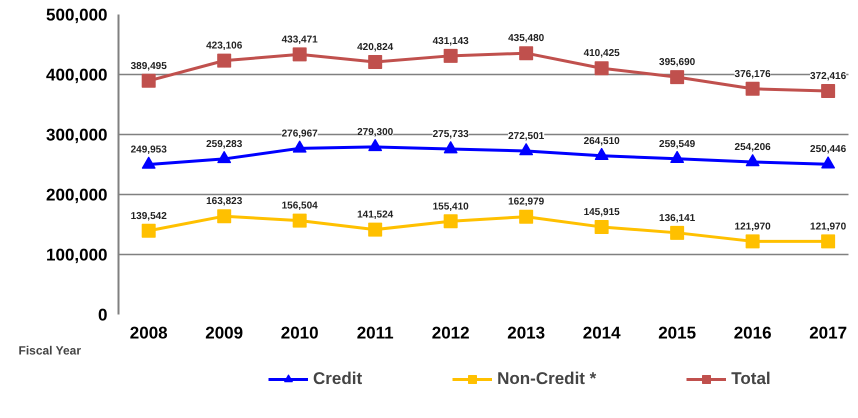 The height and width of the screenshot is (418, 858). I want to click on x-tick-label: 2012, so click(451, 333).